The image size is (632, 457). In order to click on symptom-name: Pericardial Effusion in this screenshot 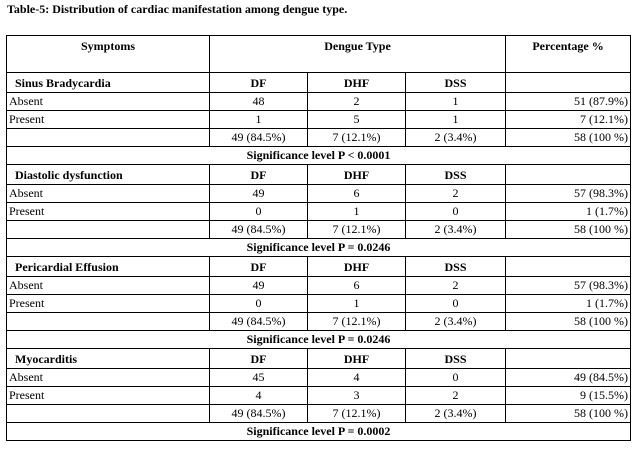, I will do `click(108, 266)`.